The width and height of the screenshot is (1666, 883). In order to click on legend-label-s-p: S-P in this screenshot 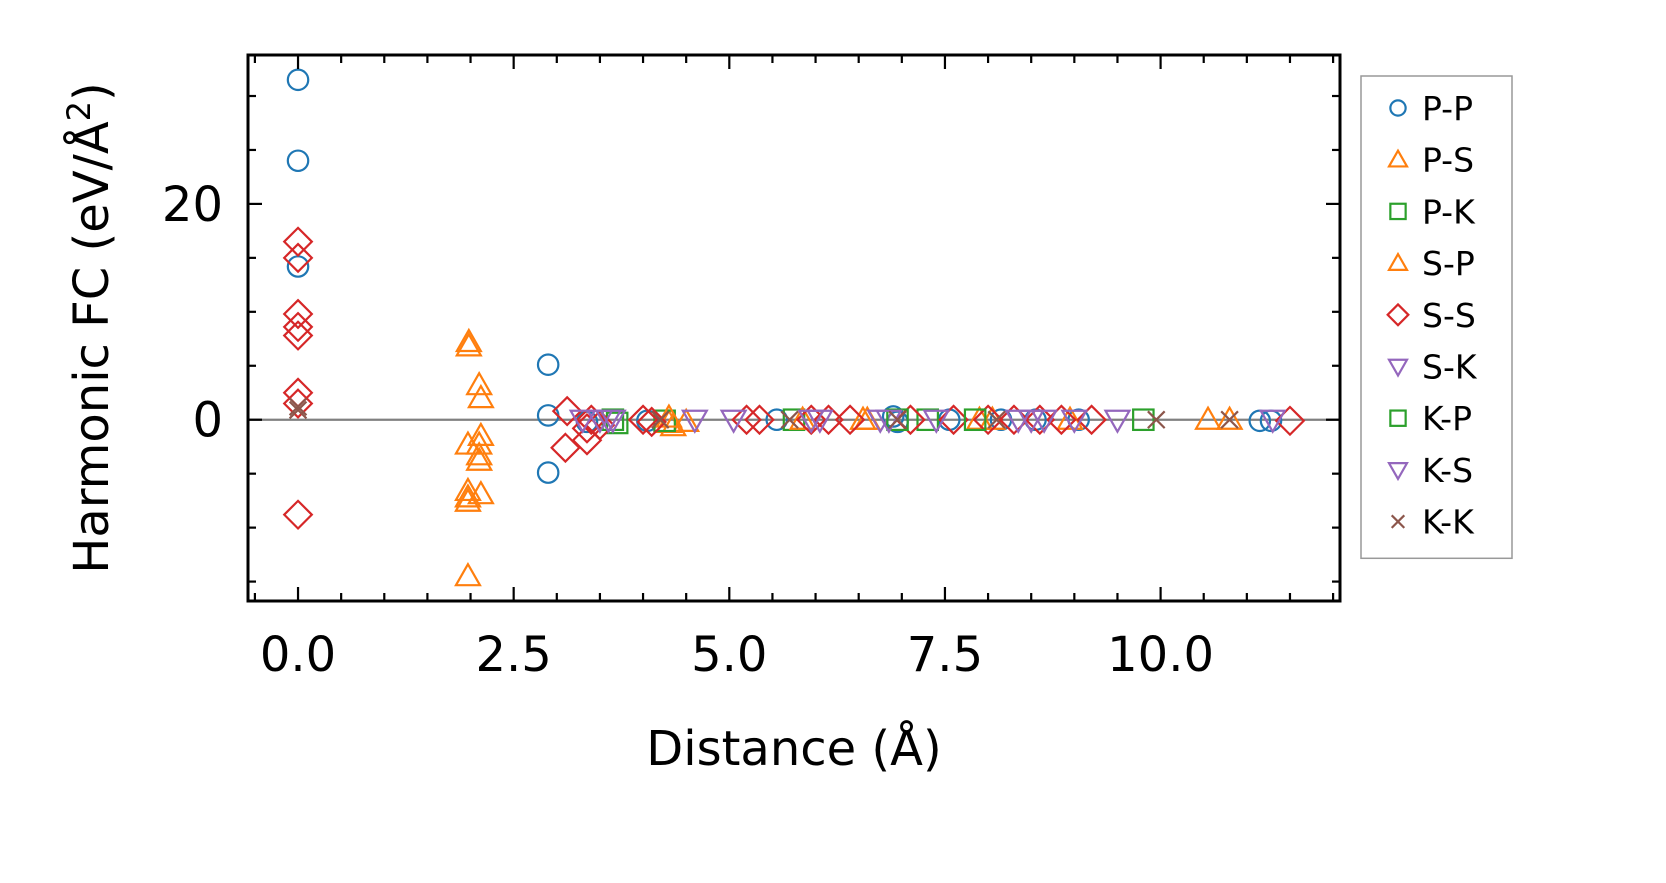, I will do `click(1448, 263)`.